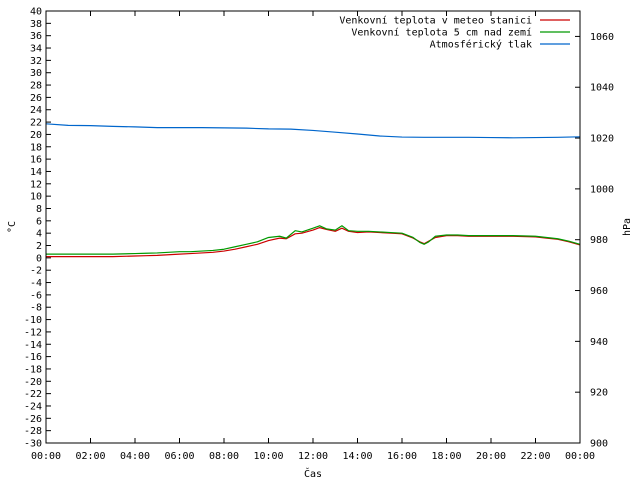 The height and width of the screenshot is (480, 640). Describe the element at coordinates (36, 98) in the screenshot. I see `y-left-tick-label: 26` at that location.